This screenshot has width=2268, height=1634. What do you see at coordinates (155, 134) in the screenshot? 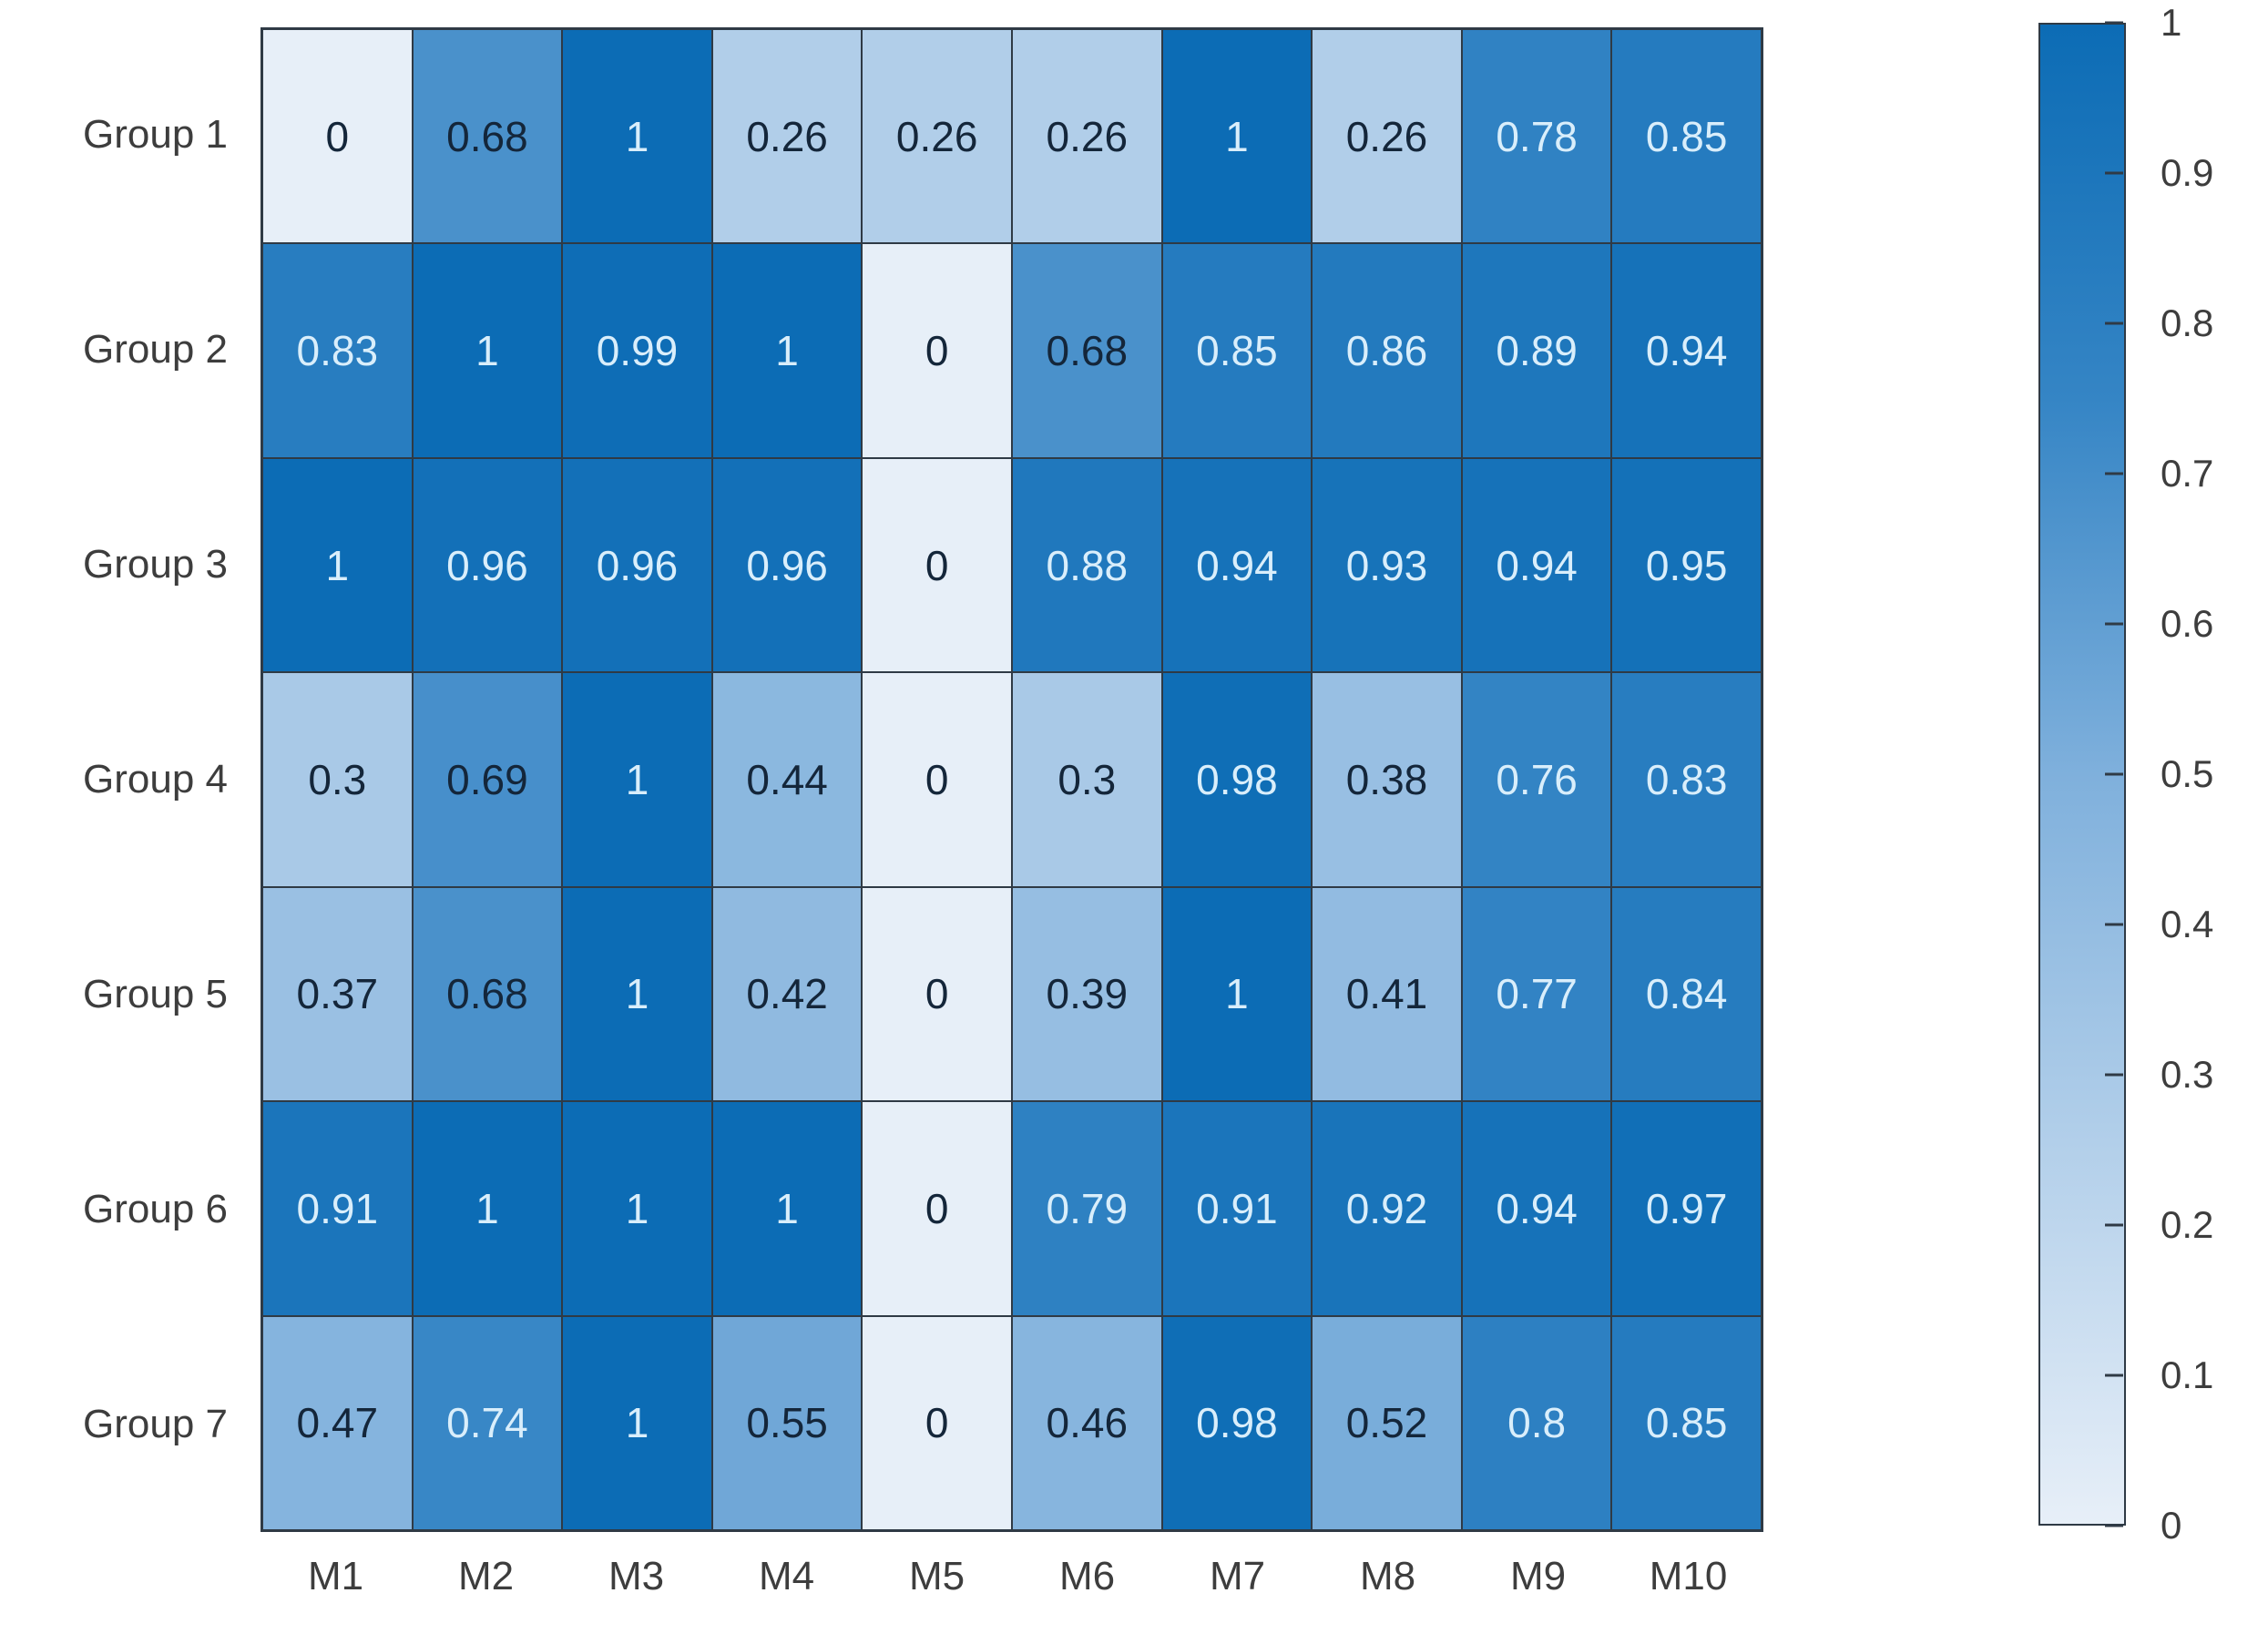
I see `row-label-group-1: Group 1` at bounding box center [155, 134].